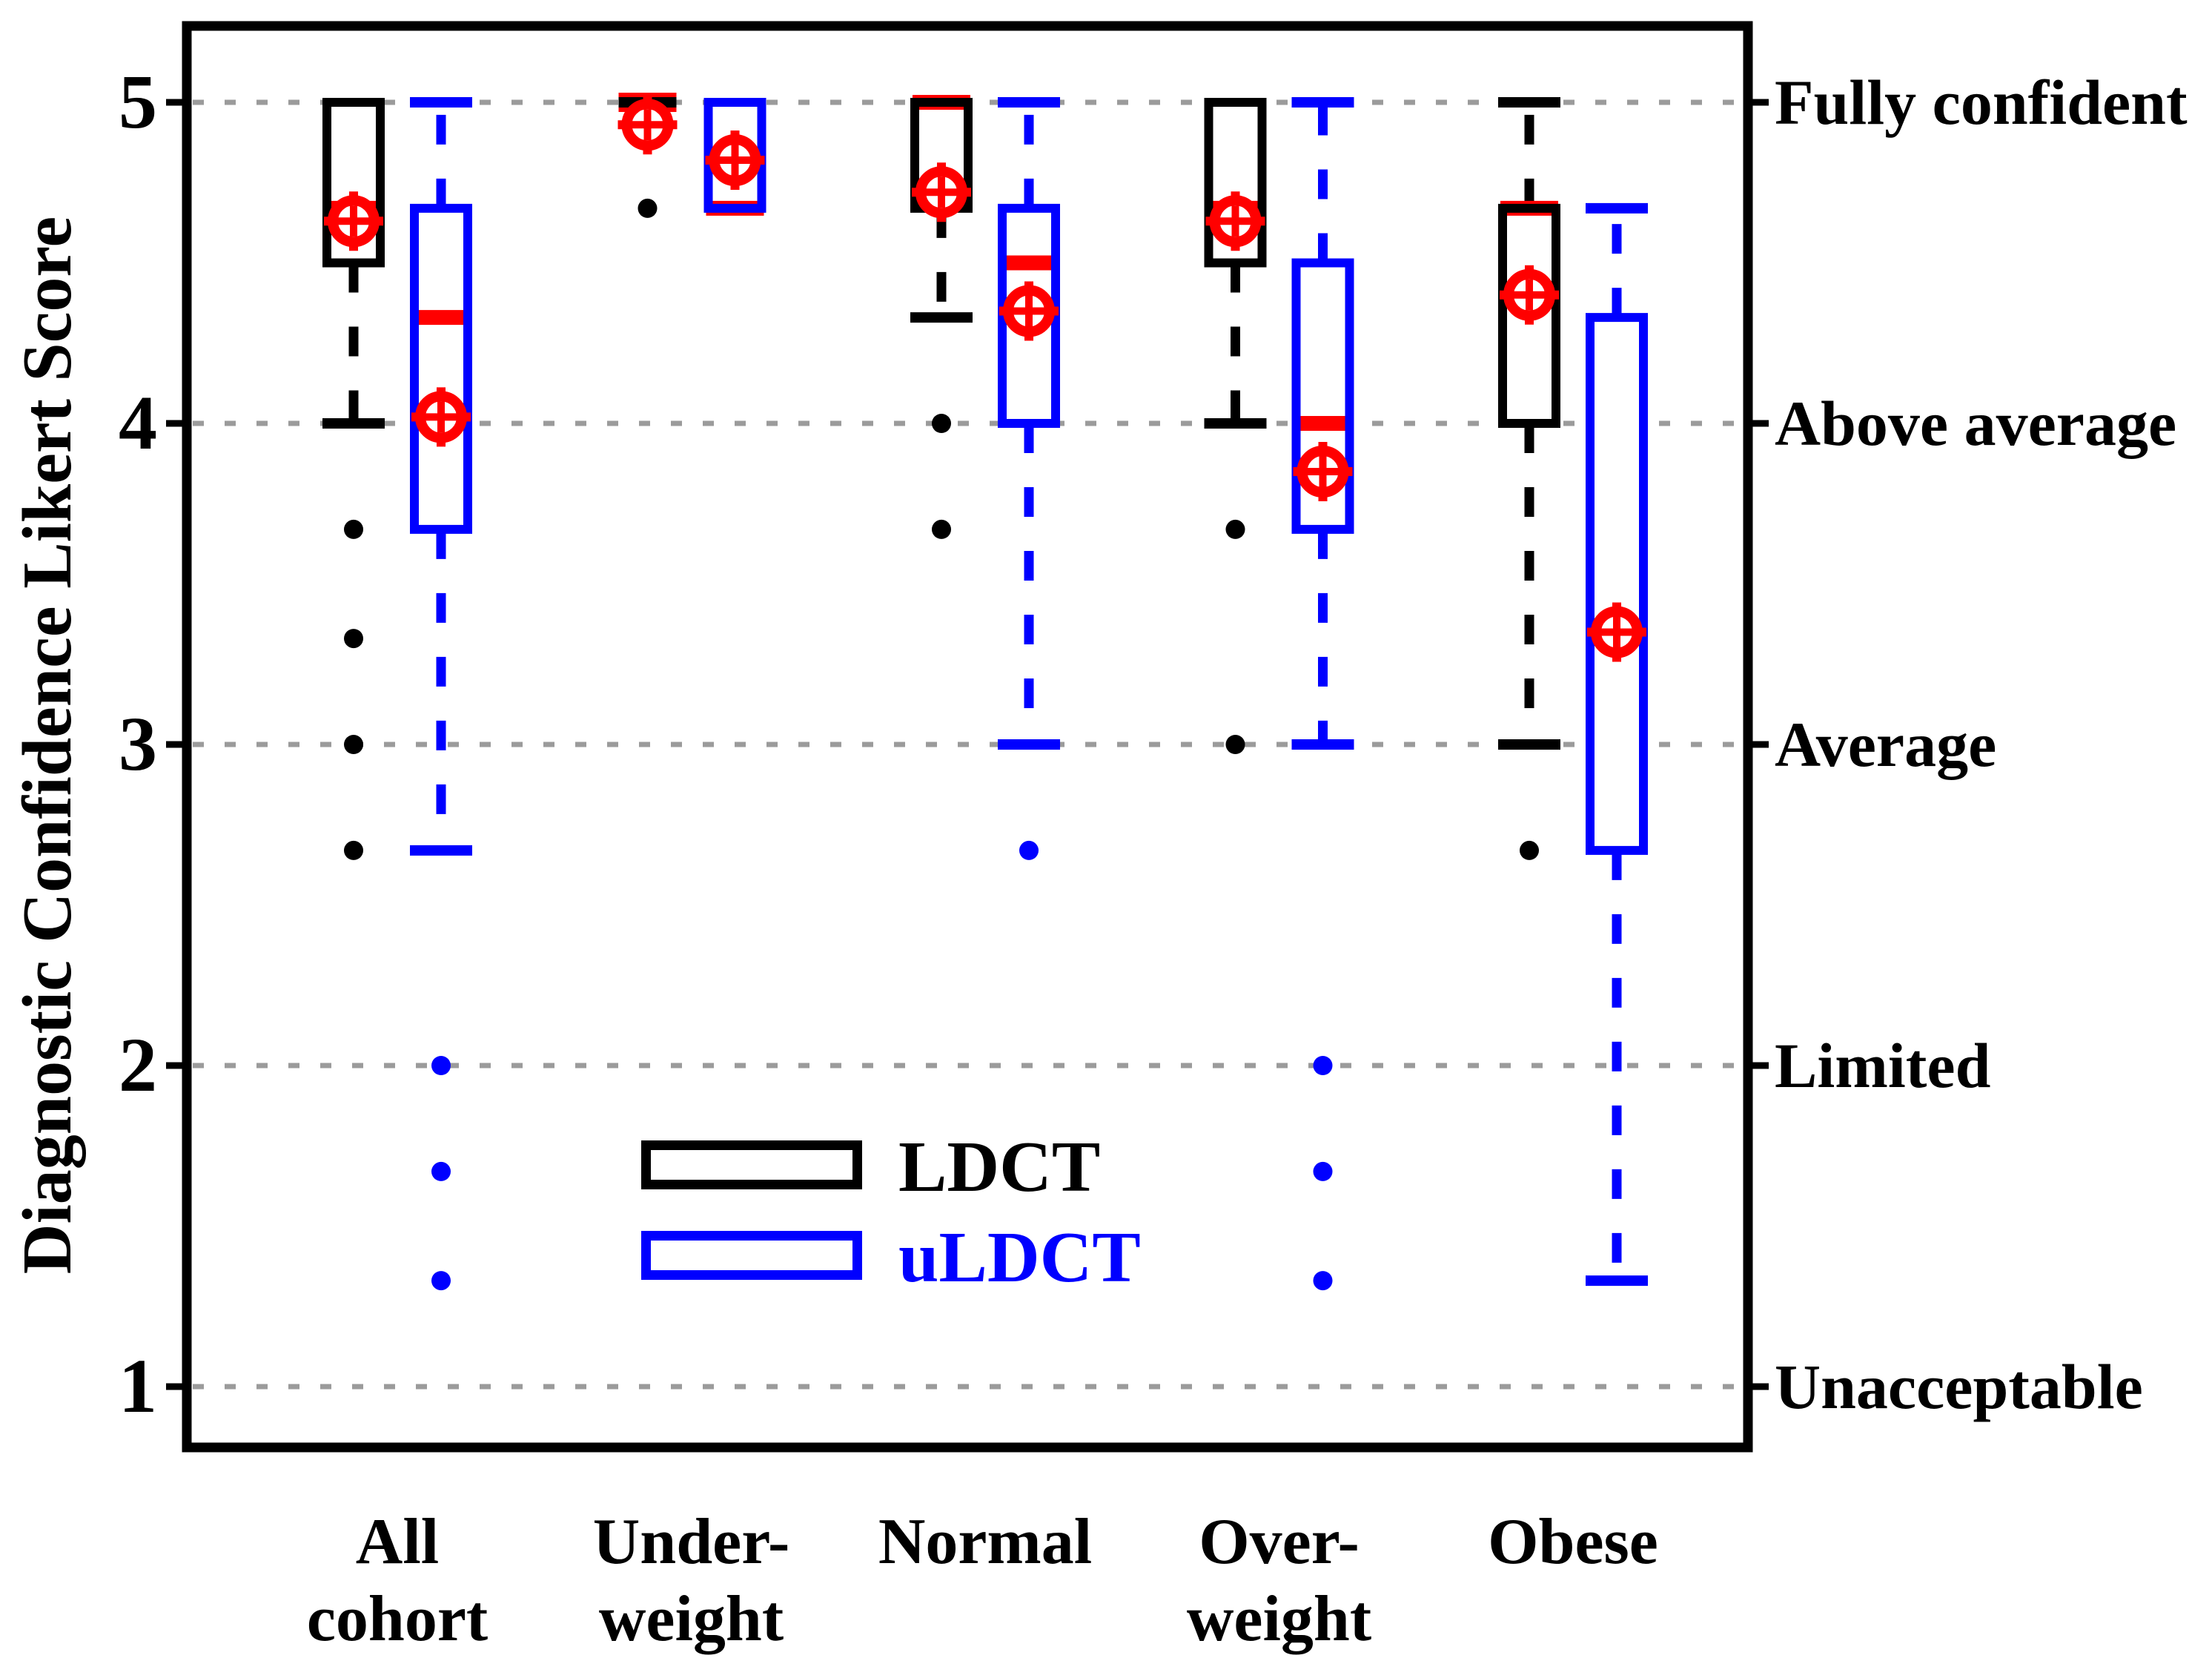 Image resolution: width=2212 pixels, height=1658 pixels. What do you see at coordinates (1976, 423) in the screenshot?
I see `likert-label-4: Above average` at bounding box center [1976, 423].